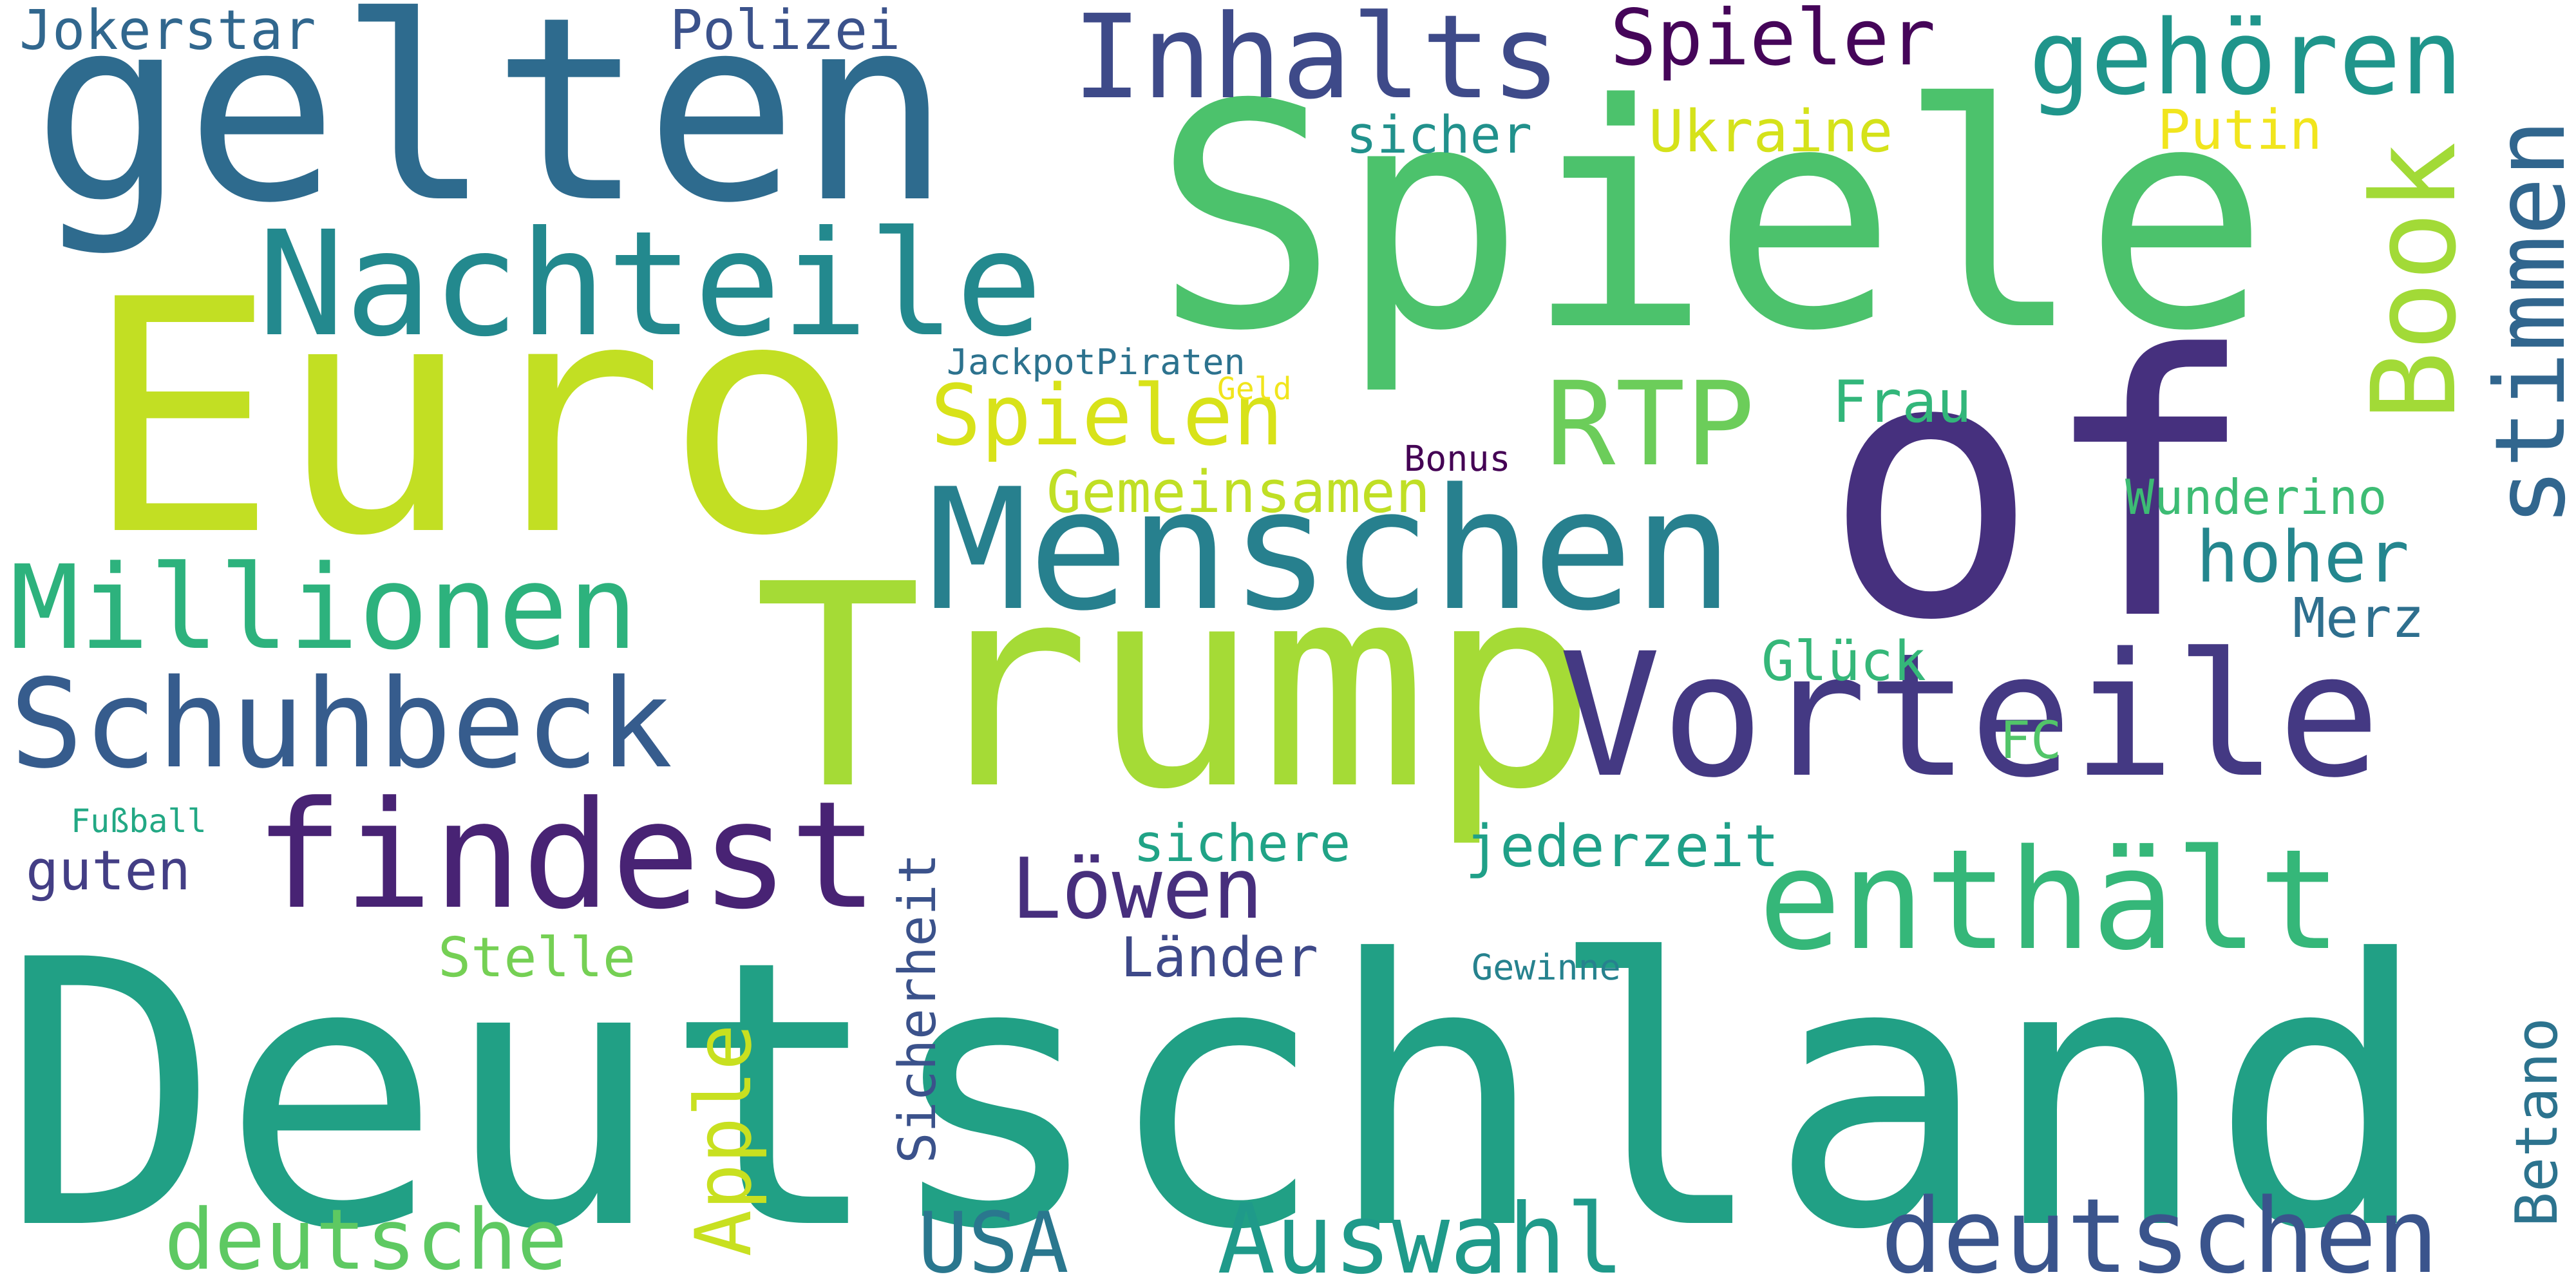  What do you see at coordinates (1107, 415) in the screenshot?
I see `word-spielen: Spielen` at bounding box center [1107, 415].